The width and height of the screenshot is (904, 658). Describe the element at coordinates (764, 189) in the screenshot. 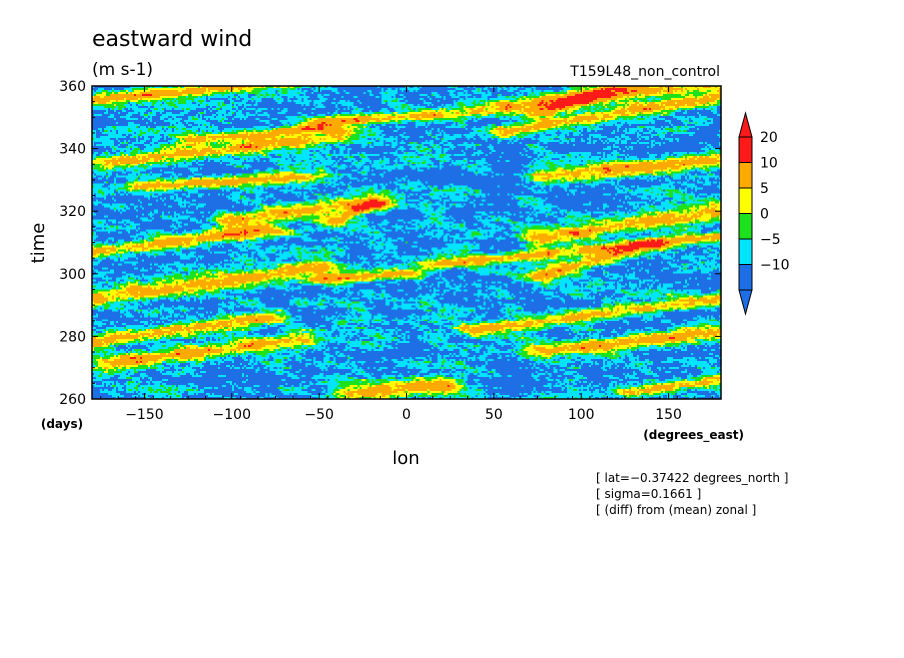

I see `colorbar-label: 5` at that location.